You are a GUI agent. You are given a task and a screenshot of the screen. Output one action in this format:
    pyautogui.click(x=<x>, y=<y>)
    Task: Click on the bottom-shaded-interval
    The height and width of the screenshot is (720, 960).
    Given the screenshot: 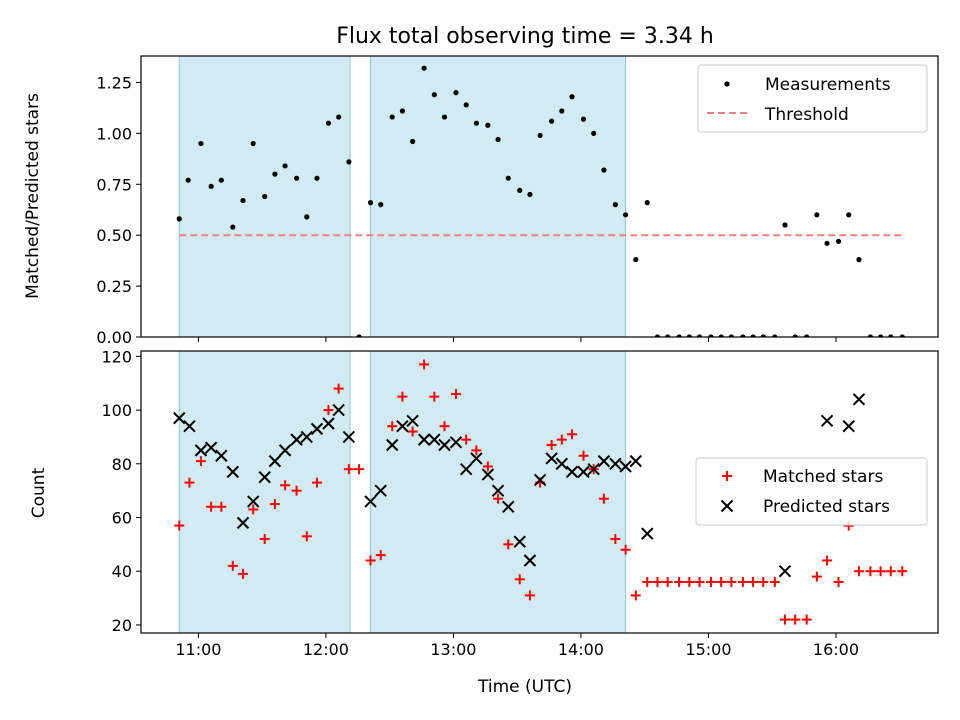 What is the action you would take?
    pyautogui.click(x=264, y=492)
    